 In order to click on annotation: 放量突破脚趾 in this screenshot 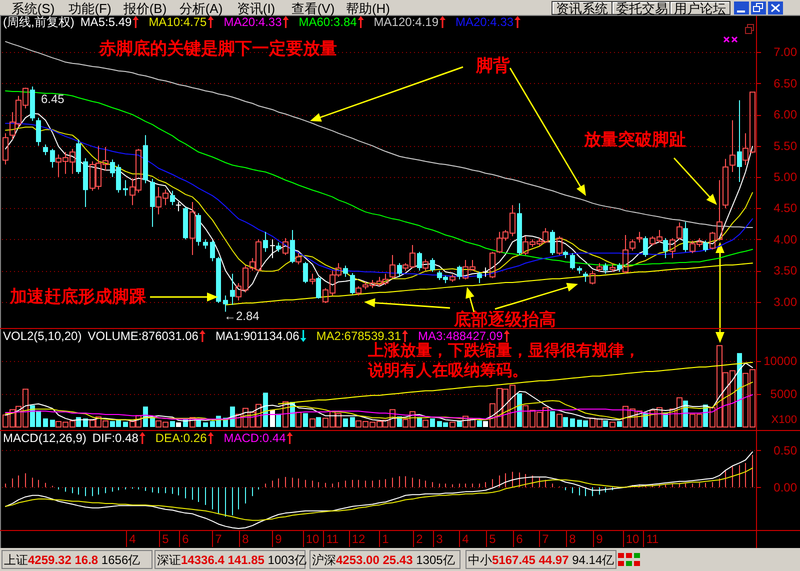, I will do `click(634, 140)`.